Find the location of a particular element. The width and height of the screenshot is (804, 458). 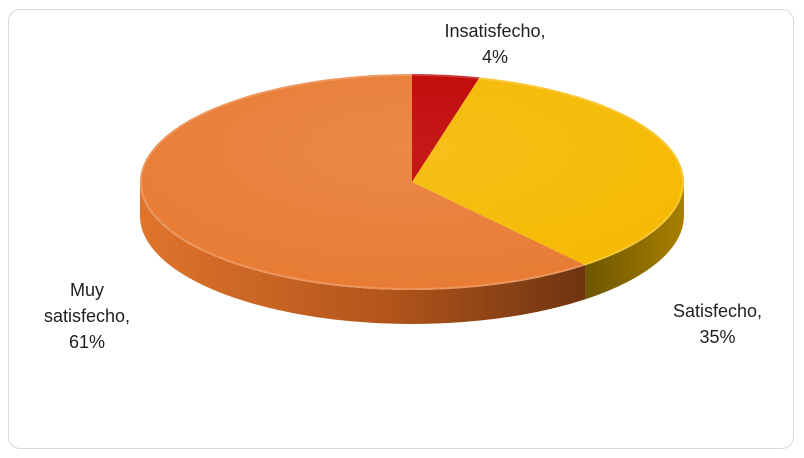

label-satisfecho-name: Satisfecho, is located at coordinates (717, 311).